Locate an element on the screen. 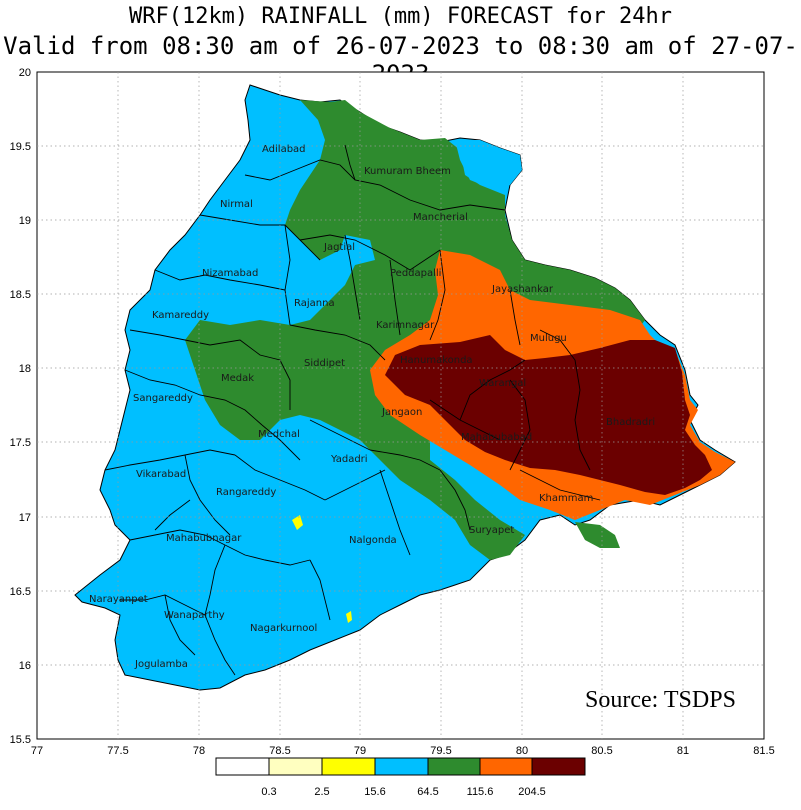  x-tick: 77 is located at coordinates (37, 751).